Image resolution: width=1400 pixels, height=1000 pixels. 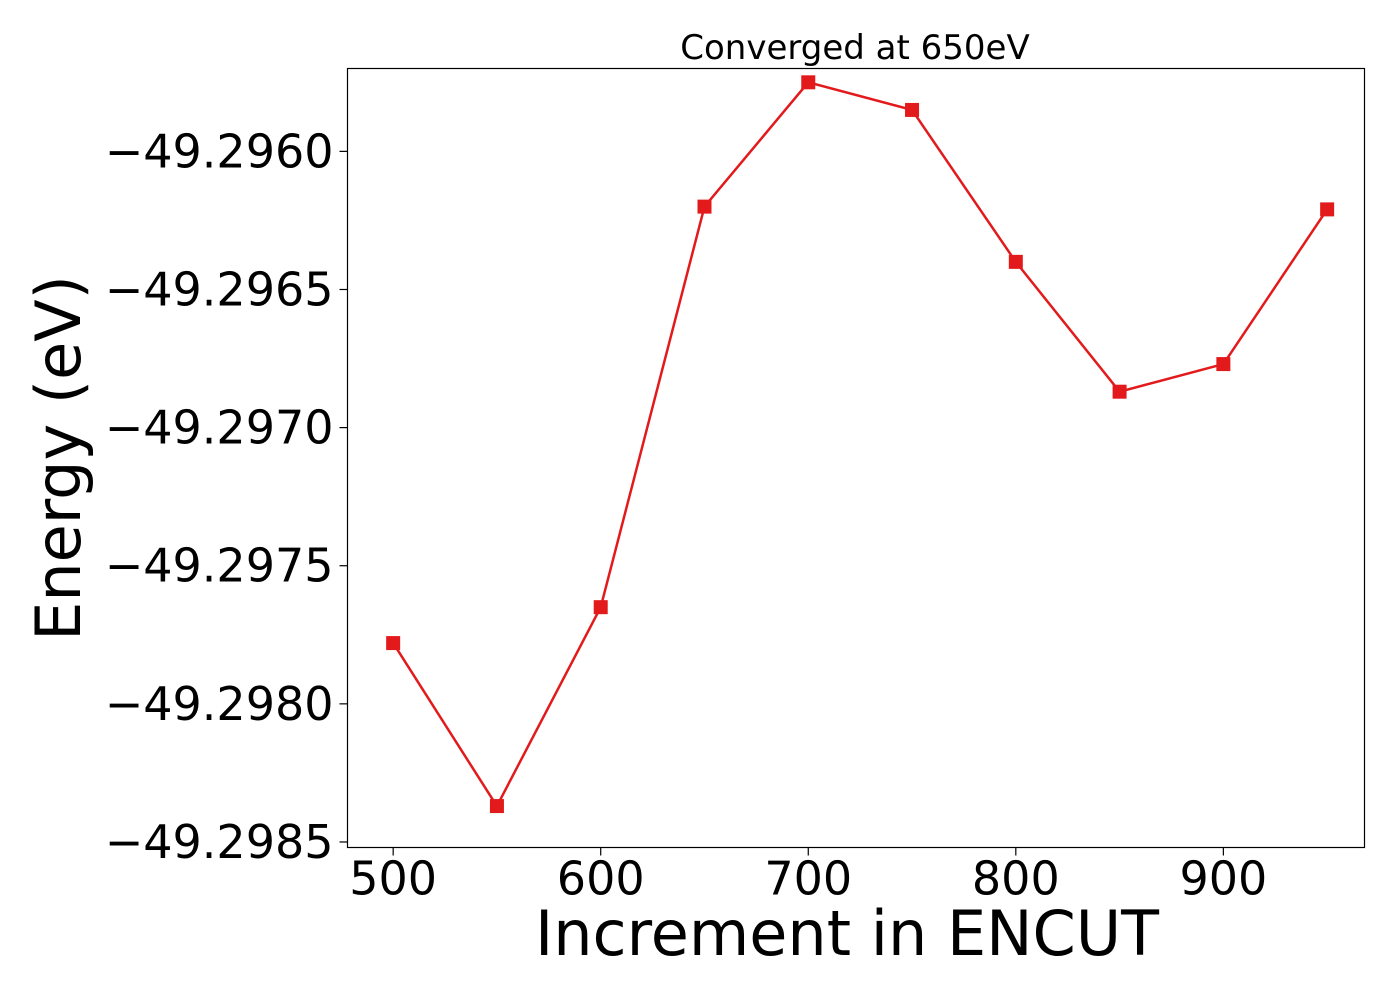 What do you see at coordinates (219, 704) in the screenshot?
I see `y-tick-label: −49.2980` at bounding box center [219, 704].